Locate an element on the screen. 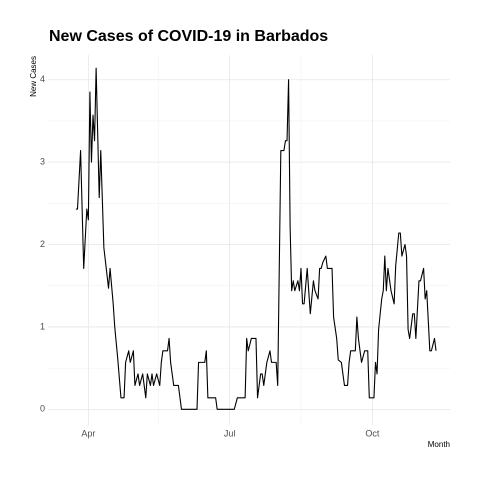 Image resolution: width=480 pixels, height=485 pixels. x-tick-label: Oct is located at coordinates (372, 433).